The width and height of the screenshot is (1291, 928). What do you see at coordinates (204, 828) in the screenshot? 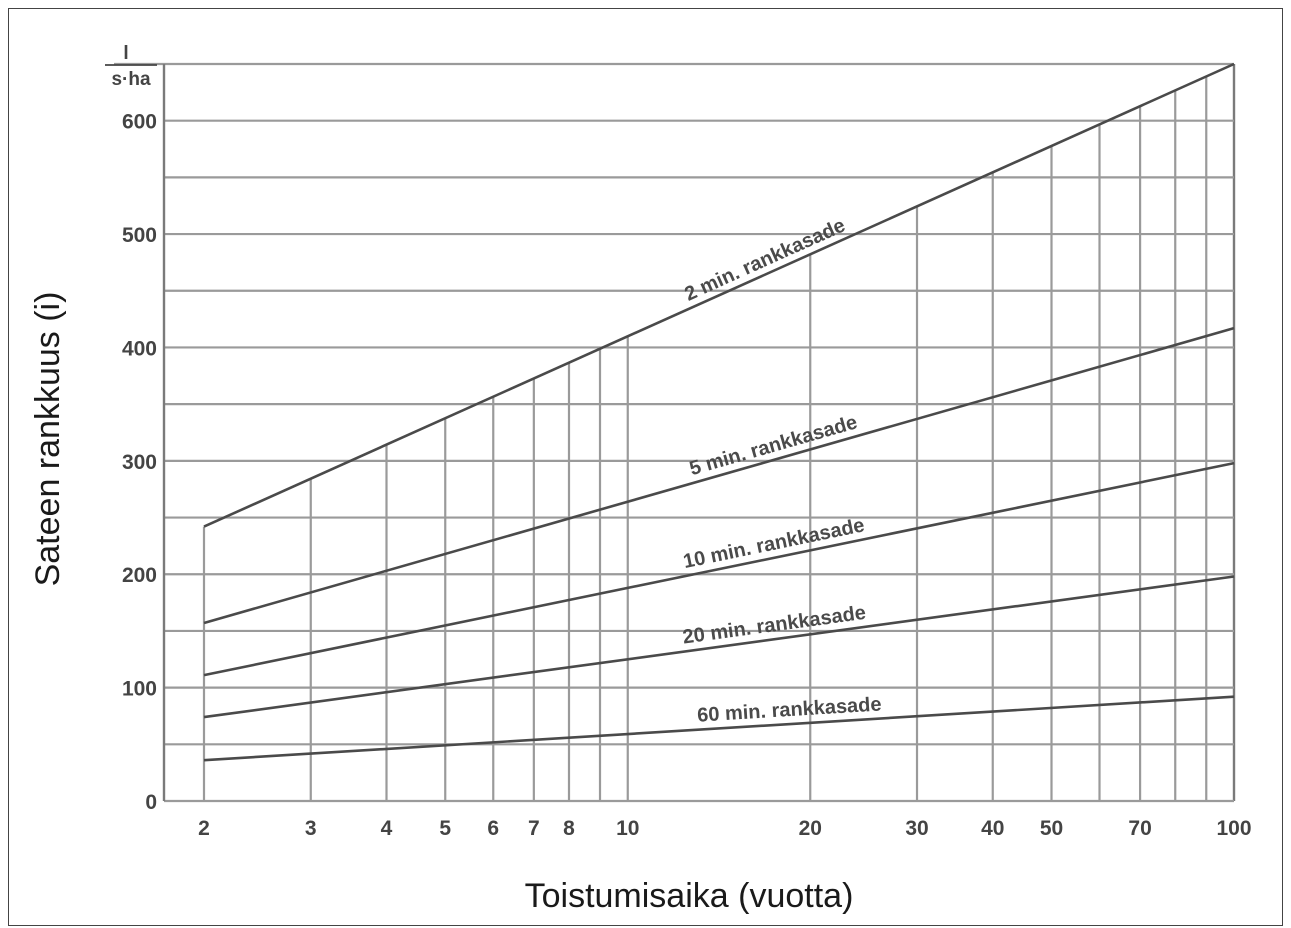
I see `x-tick-2: 2` at bounding box center [204, 828].